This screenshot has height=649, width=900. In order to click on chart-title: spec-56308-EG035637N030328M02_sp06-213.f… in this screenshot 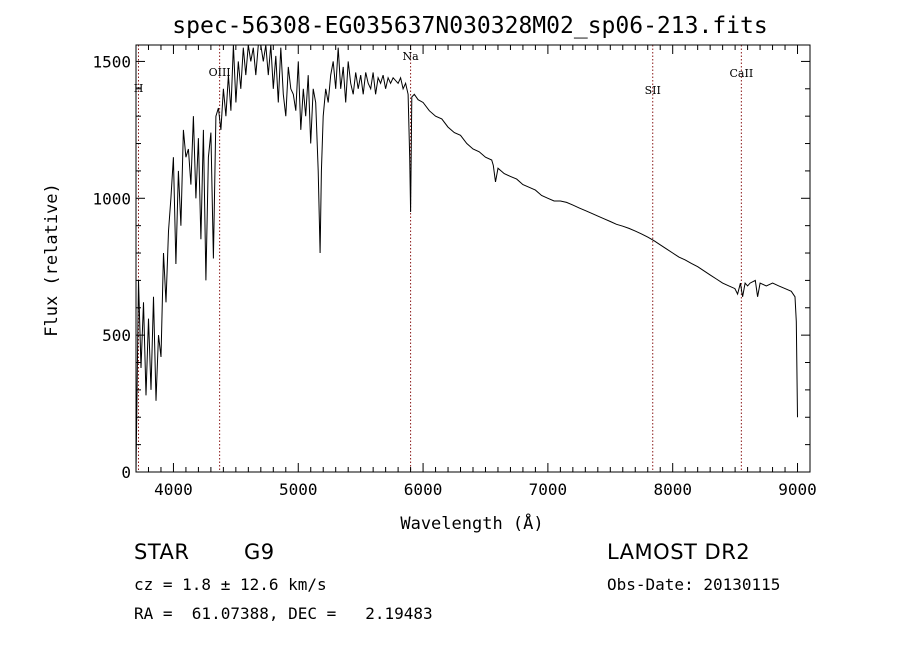, I will do `click(469, 26)`.